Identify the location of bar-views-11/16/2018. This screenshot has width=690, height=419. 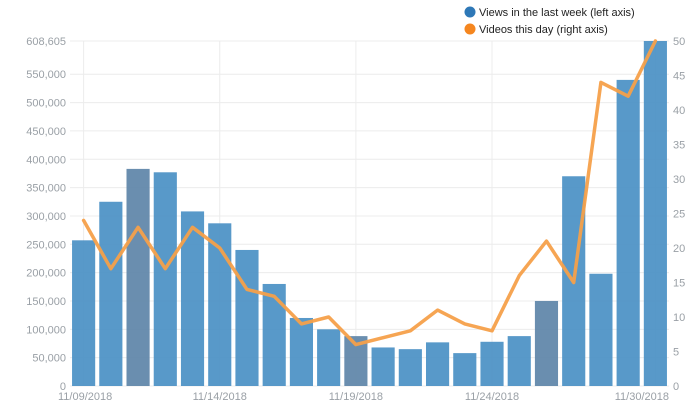
(274, 334).